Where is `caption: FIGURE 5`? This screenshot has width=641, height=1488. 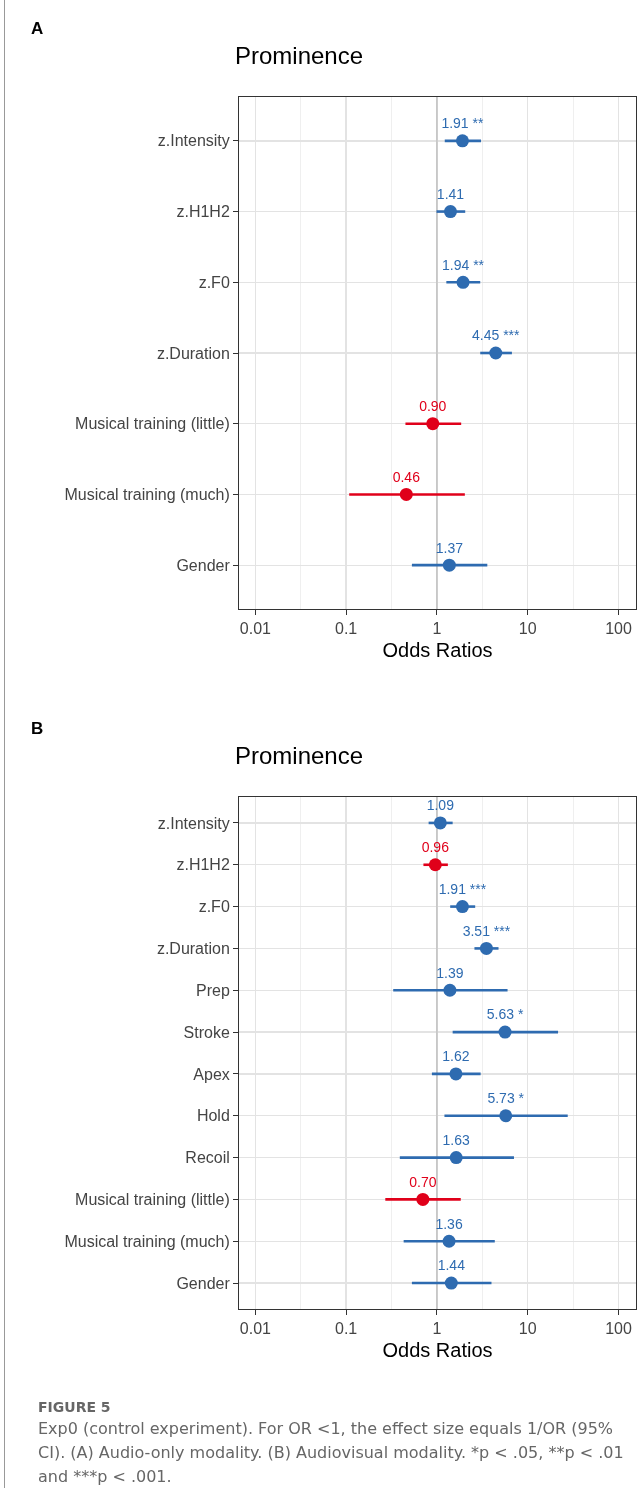
caption: FIGURE 5 is located at coordinates (75, 1407).